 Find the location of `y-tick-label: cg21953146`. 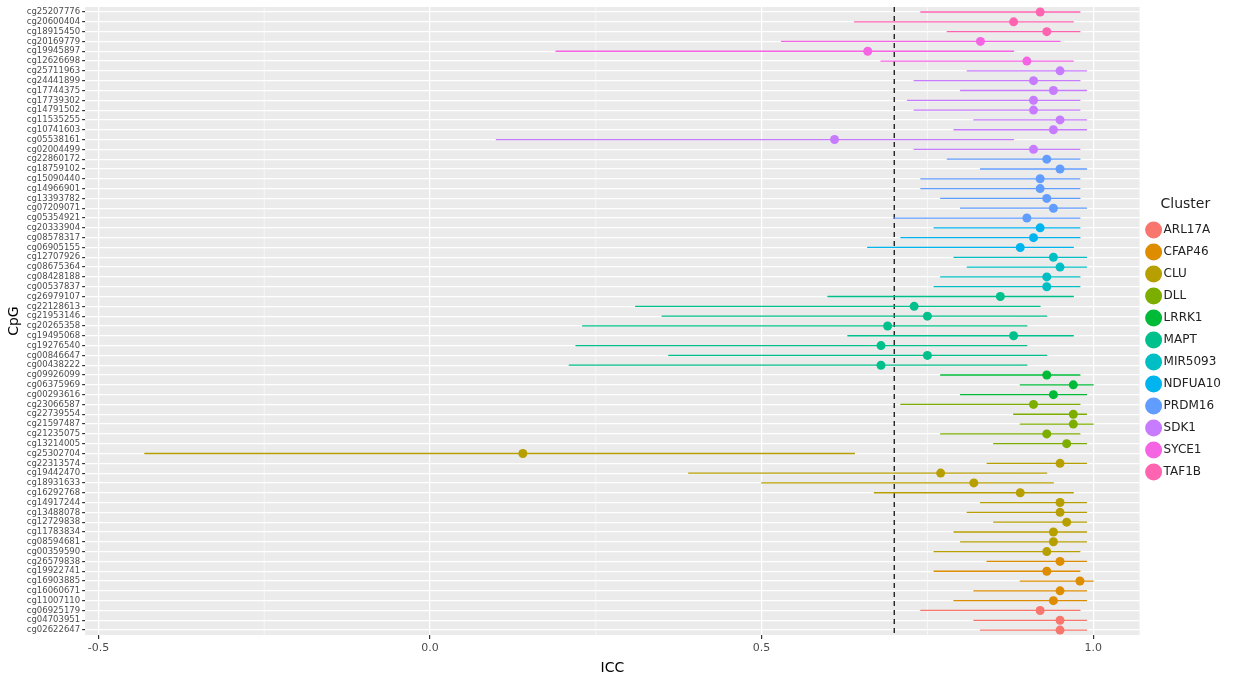

y-tick-label: cg21953146 is located at coordinates (53, 315).